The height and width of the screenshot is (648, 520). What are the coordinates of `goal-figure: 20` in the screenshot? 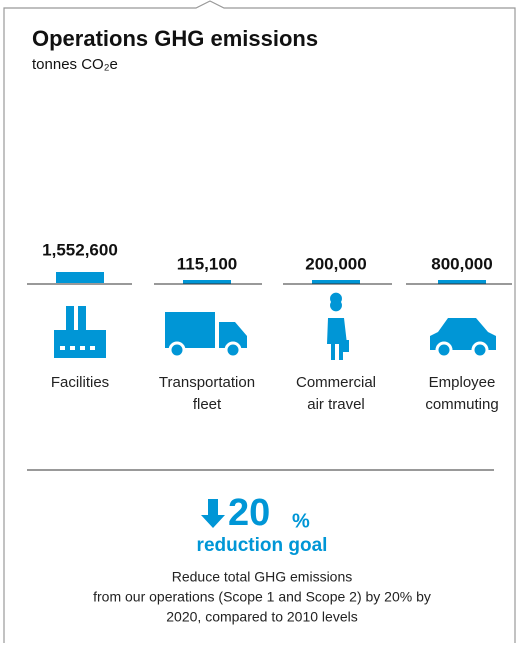 It's located at (249, 513).